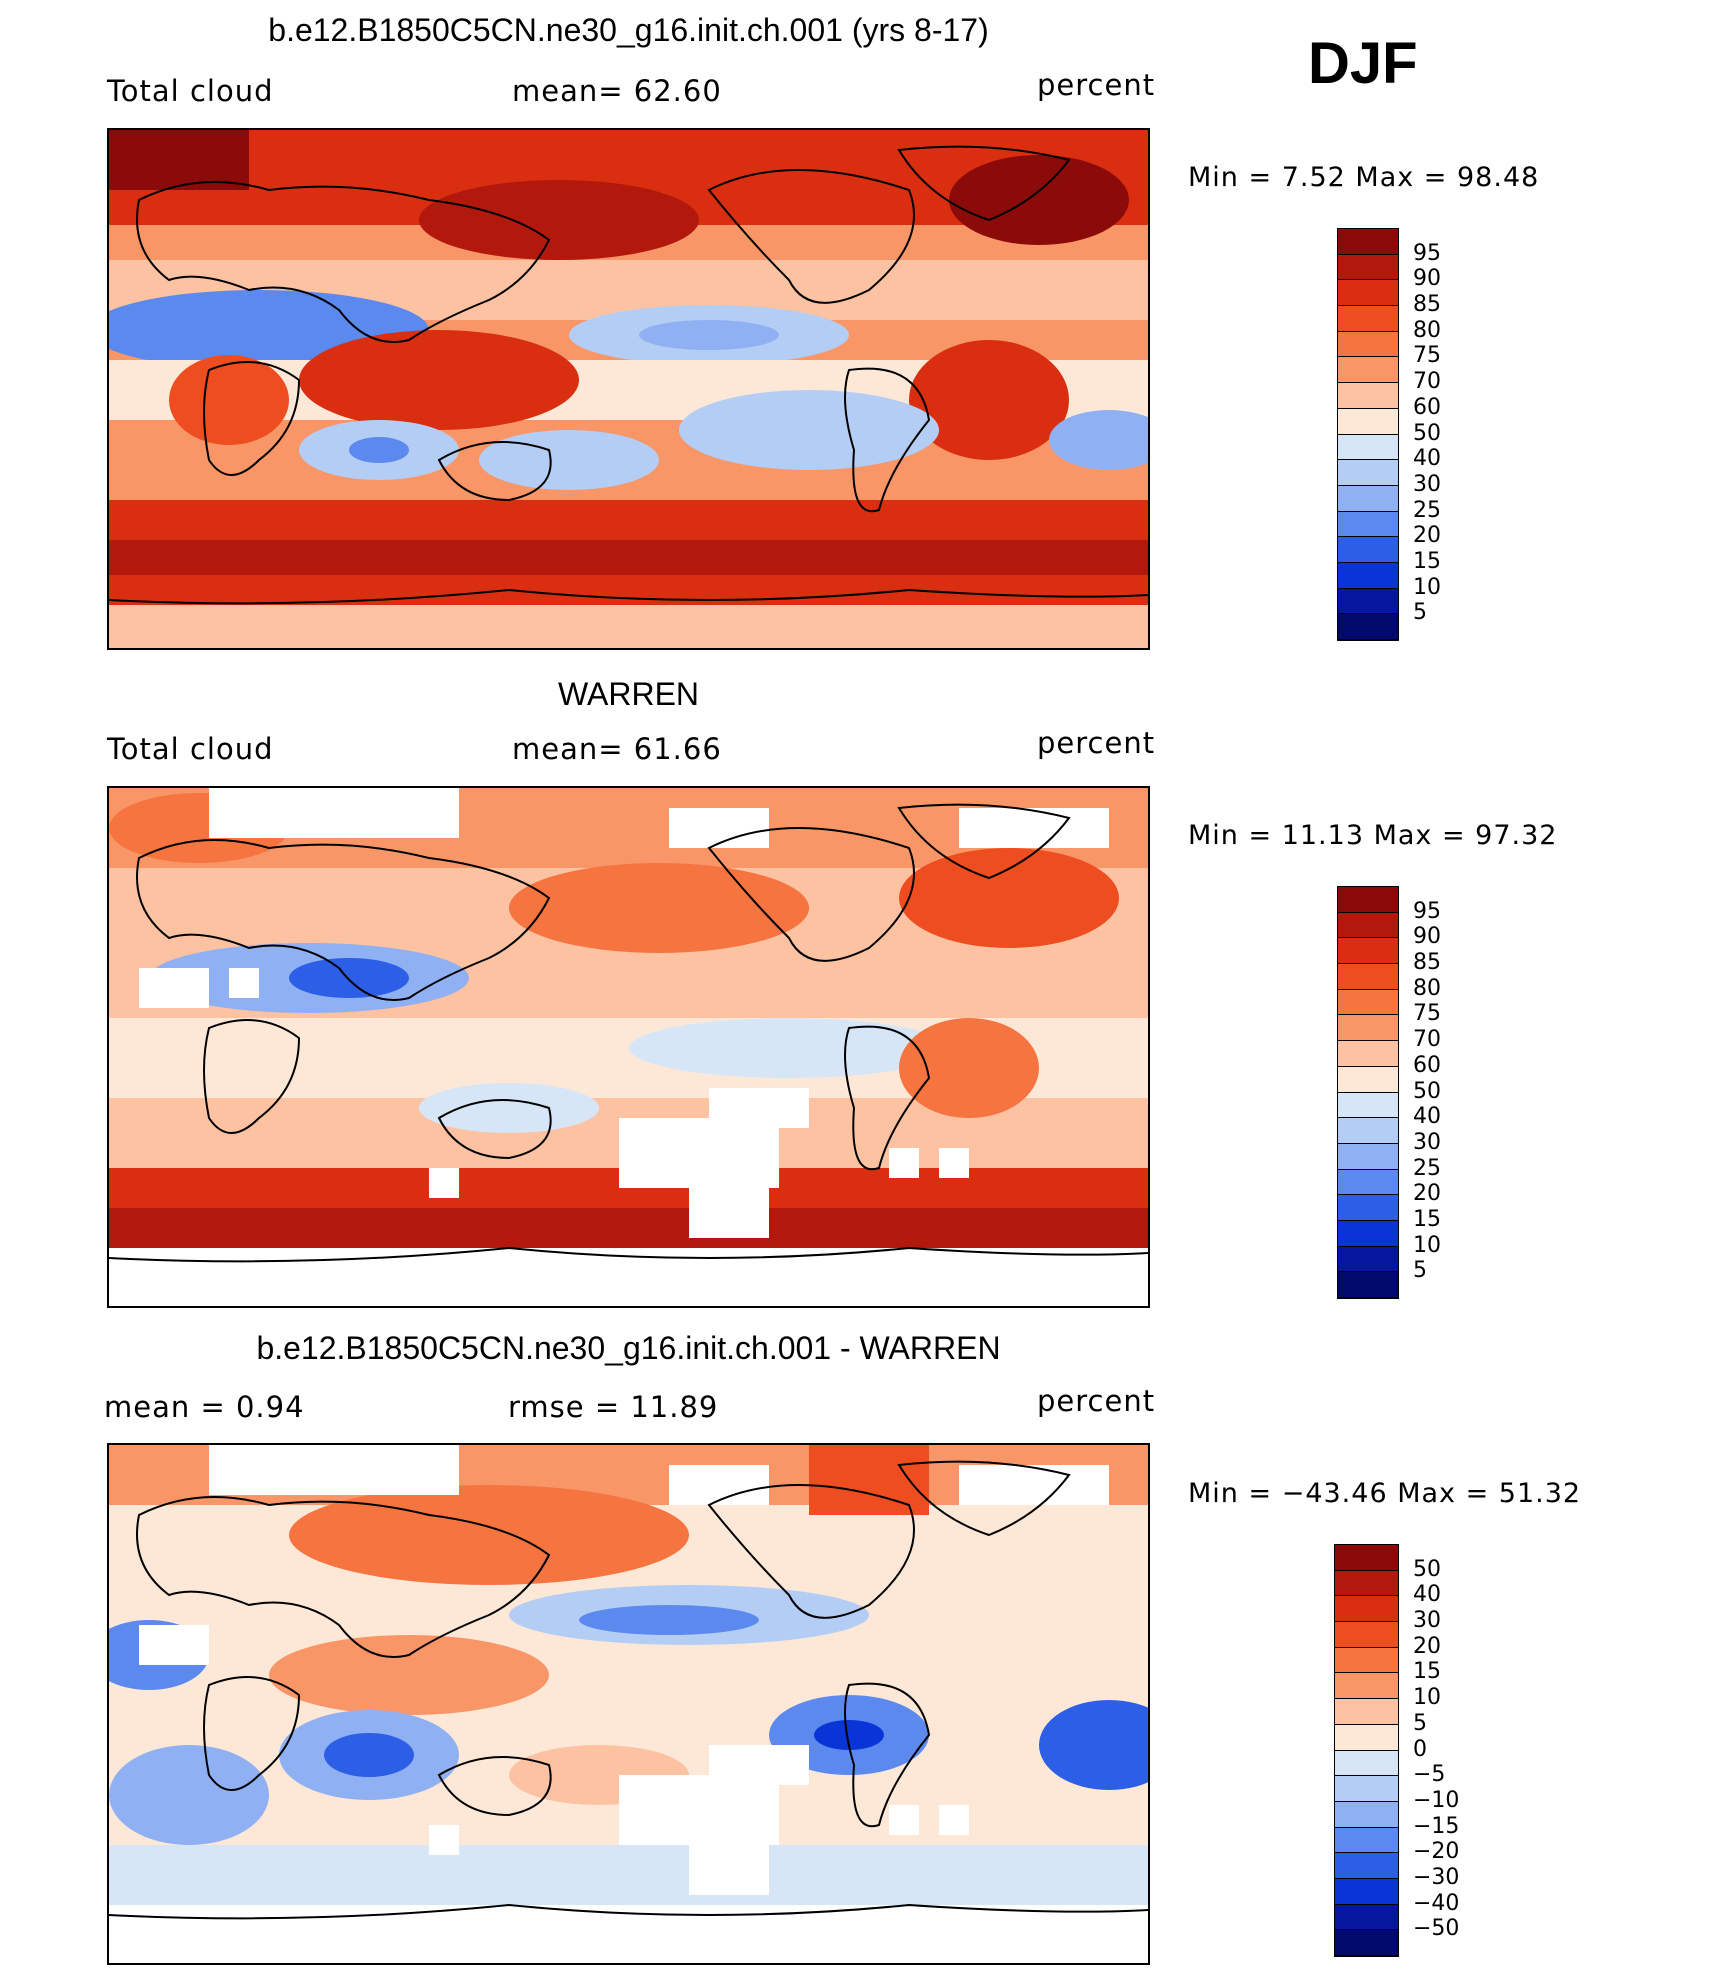  What do you see at coordinates (1363, 63) in the screenshot?
I see `season-label: DJF` at bounding box center [1363, 63].